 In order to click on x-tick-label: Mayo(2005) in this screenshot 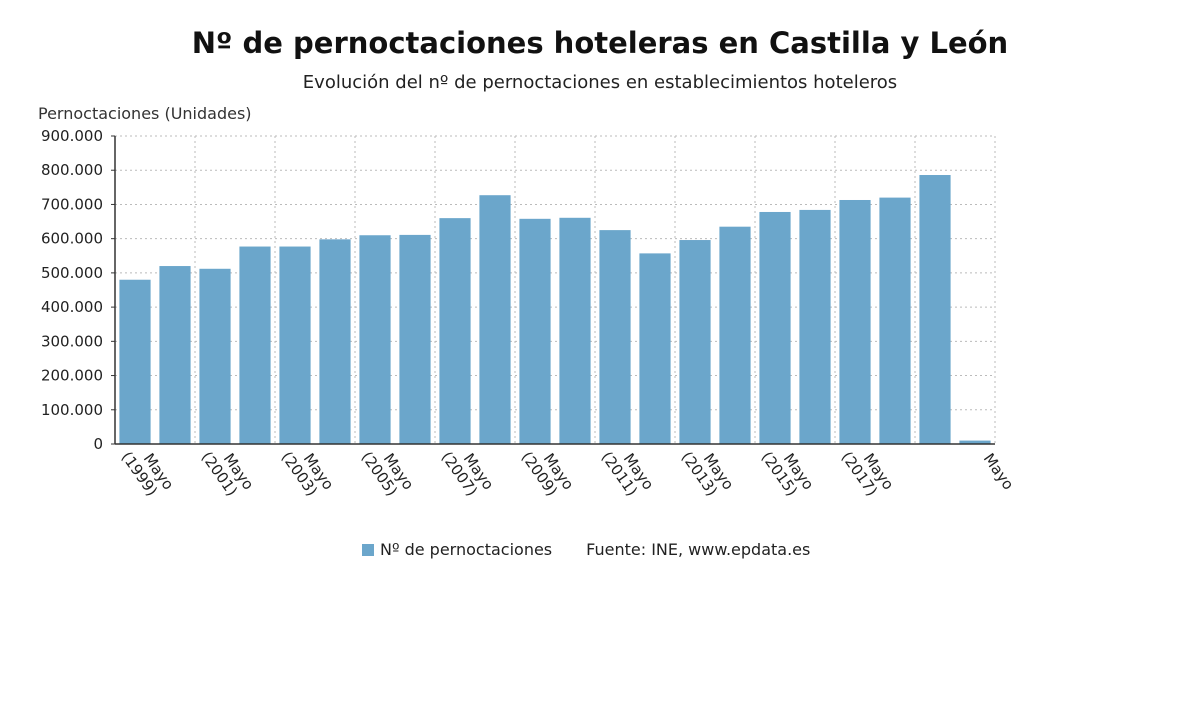, I will do `click(388, 473)`.